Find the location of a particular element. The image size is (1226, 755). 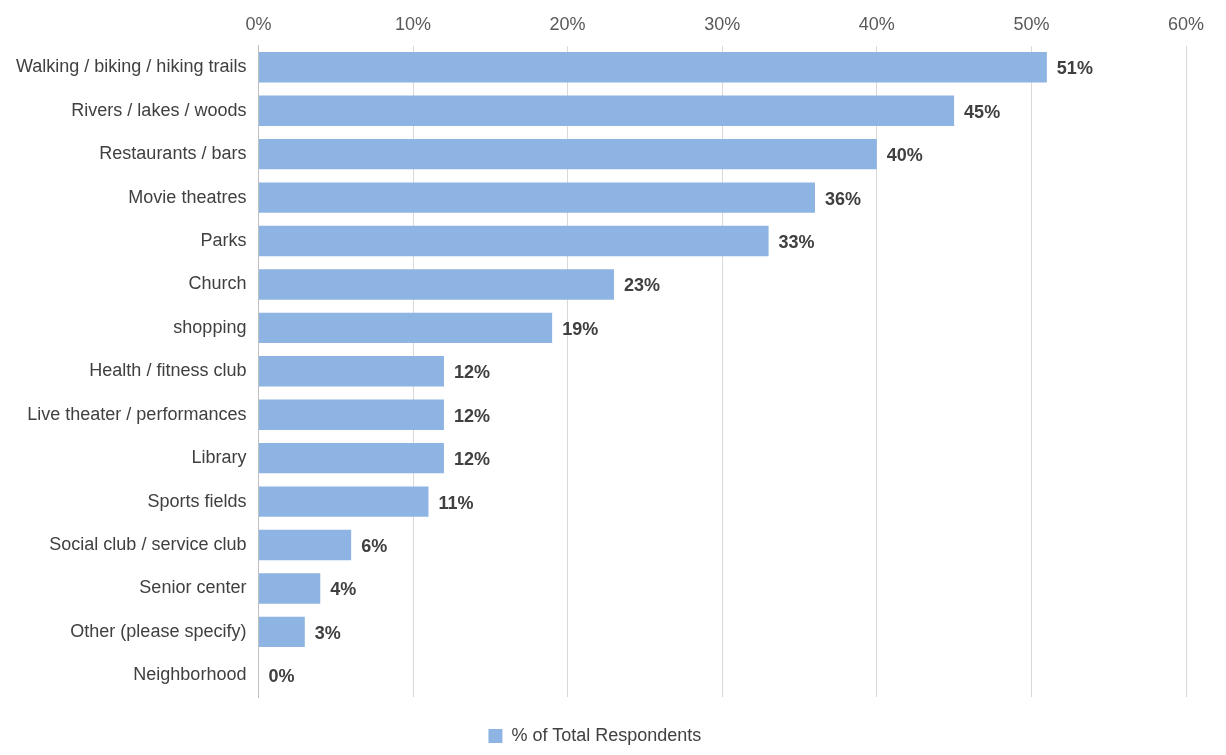

data-label: 23% is located at coordinates (642, 285).